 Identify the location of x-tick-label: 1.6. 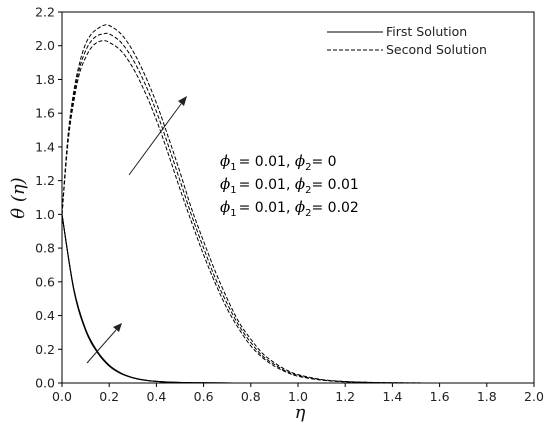
(440, 396).